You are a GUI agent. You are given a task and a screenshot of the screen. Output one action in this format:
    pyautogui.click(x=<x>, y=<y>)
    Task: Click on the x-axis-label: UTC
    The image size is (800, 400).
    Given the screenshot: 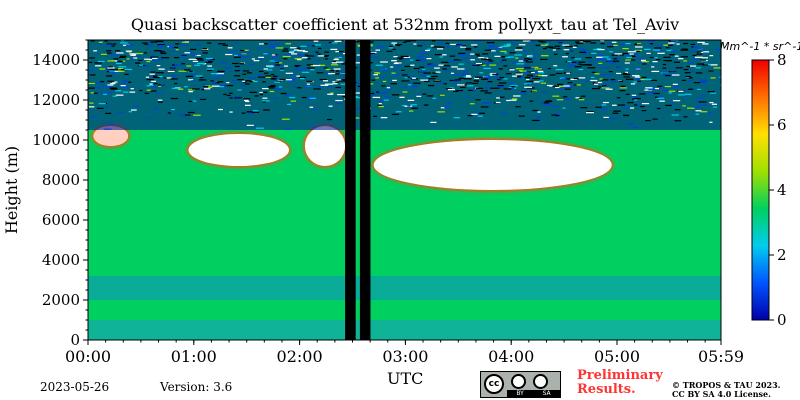 What is the action you would take?
    pyautogui.click(x=405, y=378)
    